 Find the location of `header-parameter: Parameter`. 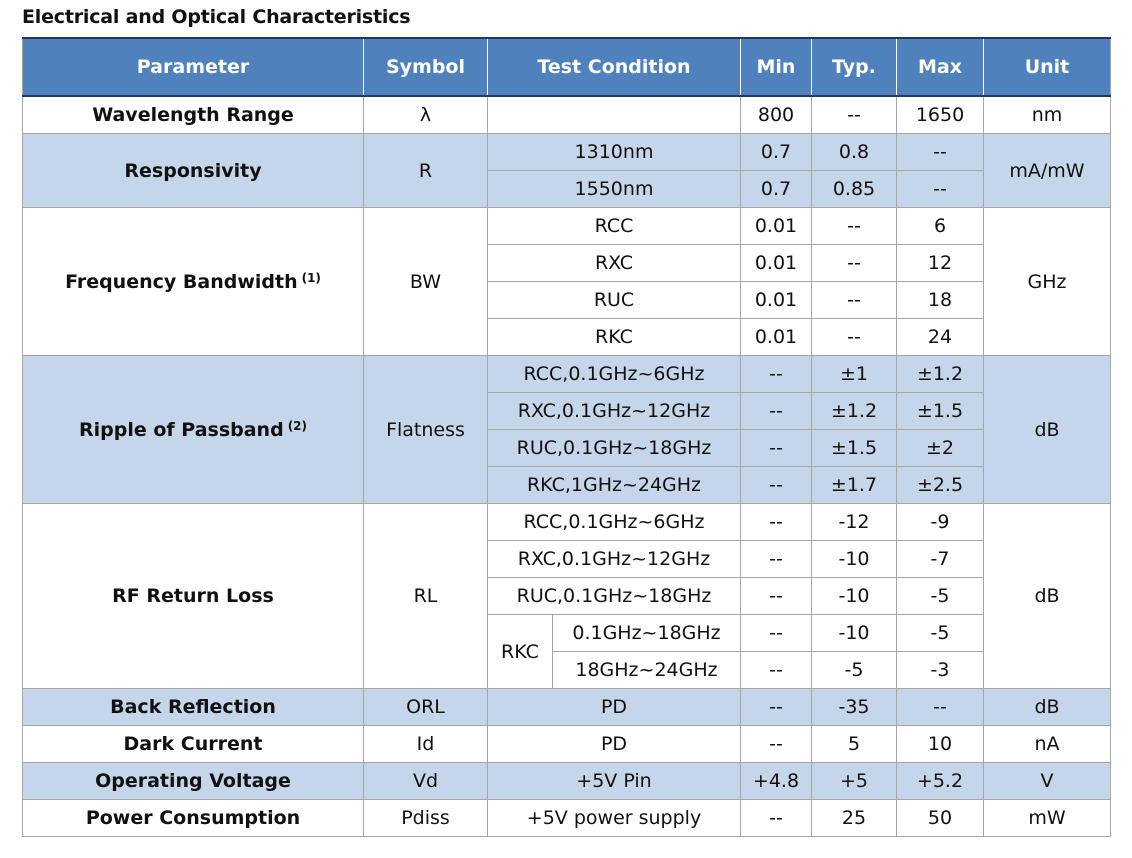

header-parameter: Parameter is located at coordinates (193, 67).